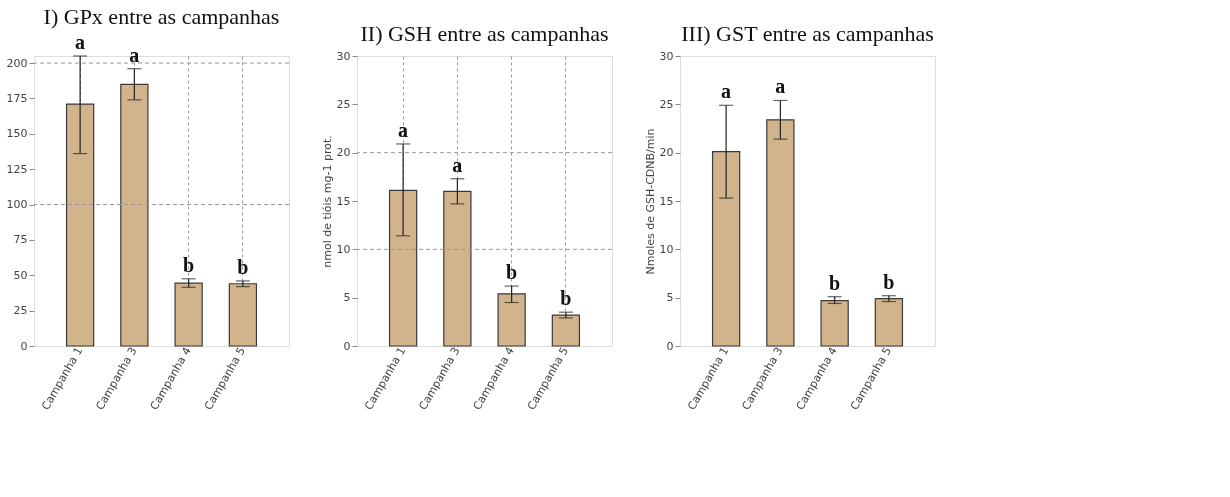  Describe the element at coordinates (327, 201) in the screenshot. I see `y-axis-title: nmol de tióis mg-1 prot.` at that location.